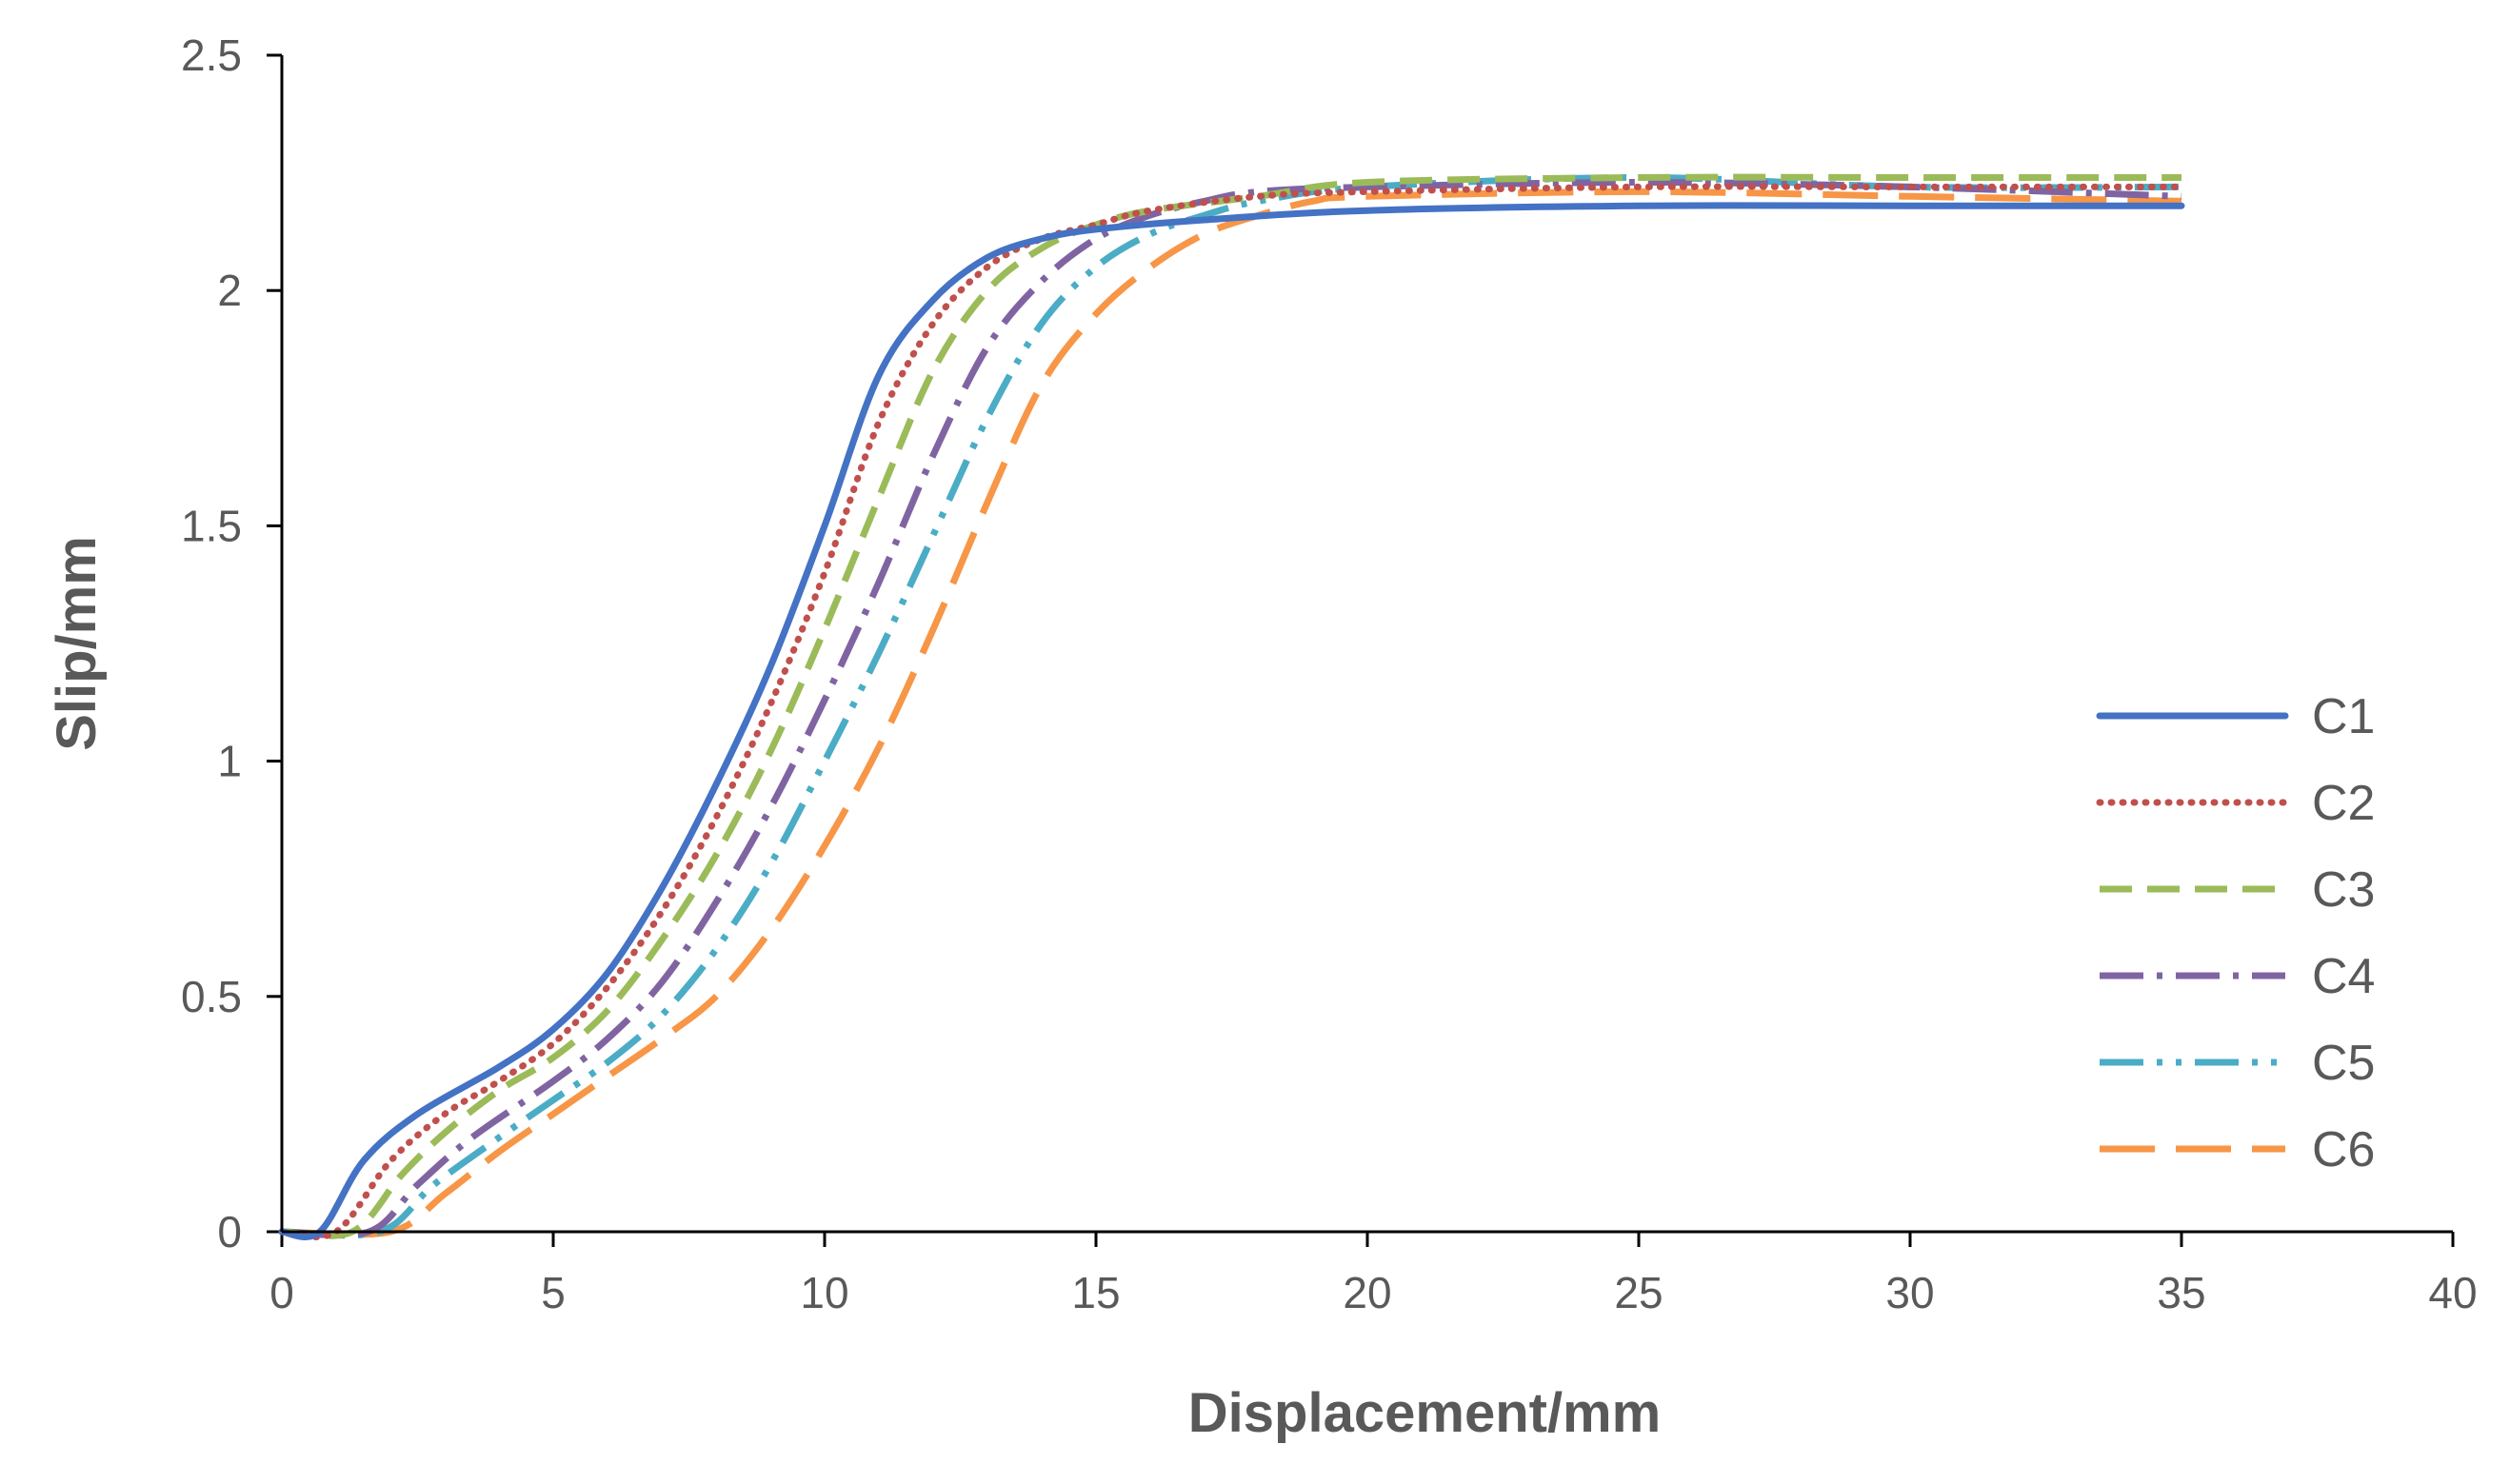 The image size is (2510, 1484). I want to click on y-tick-label: 0, so click(229, 1231).